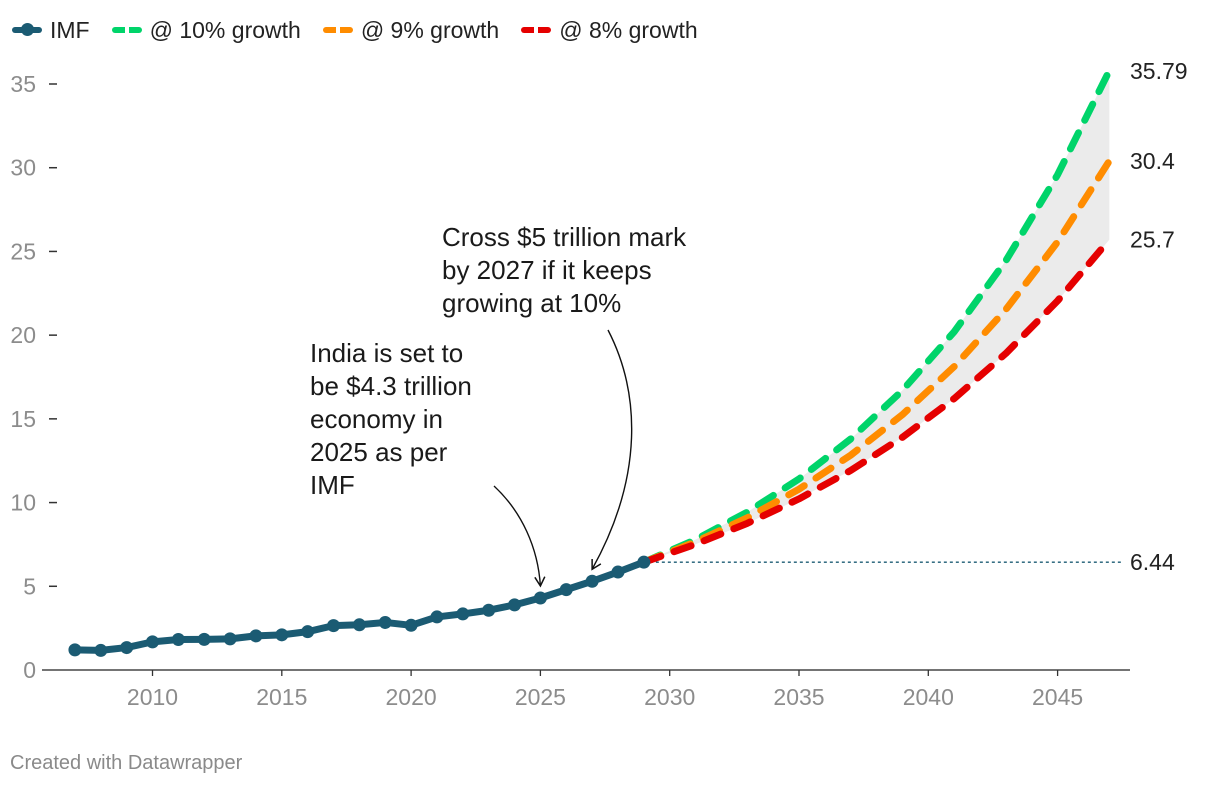 This screenshot has height=788, width=1220. Describe the element at coordinates (23, 251) in the screenshot. I see `y-tick-label: 25` at that location.